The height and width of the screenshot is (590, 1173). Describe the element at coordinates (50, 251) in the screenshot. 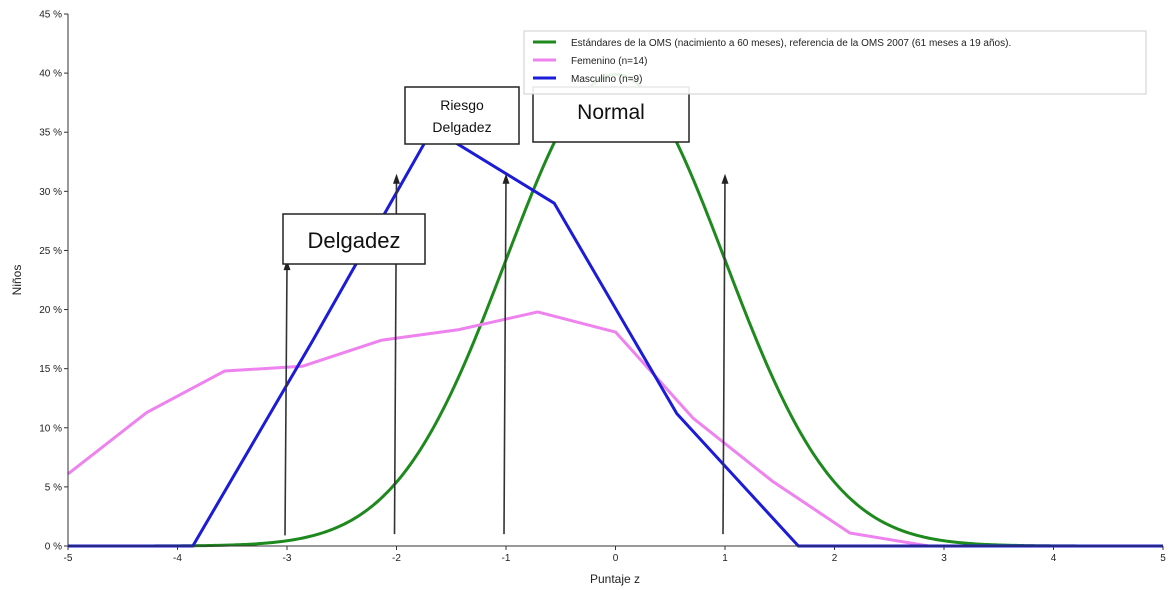

I see `y-tick-label: 25 %` at that location.